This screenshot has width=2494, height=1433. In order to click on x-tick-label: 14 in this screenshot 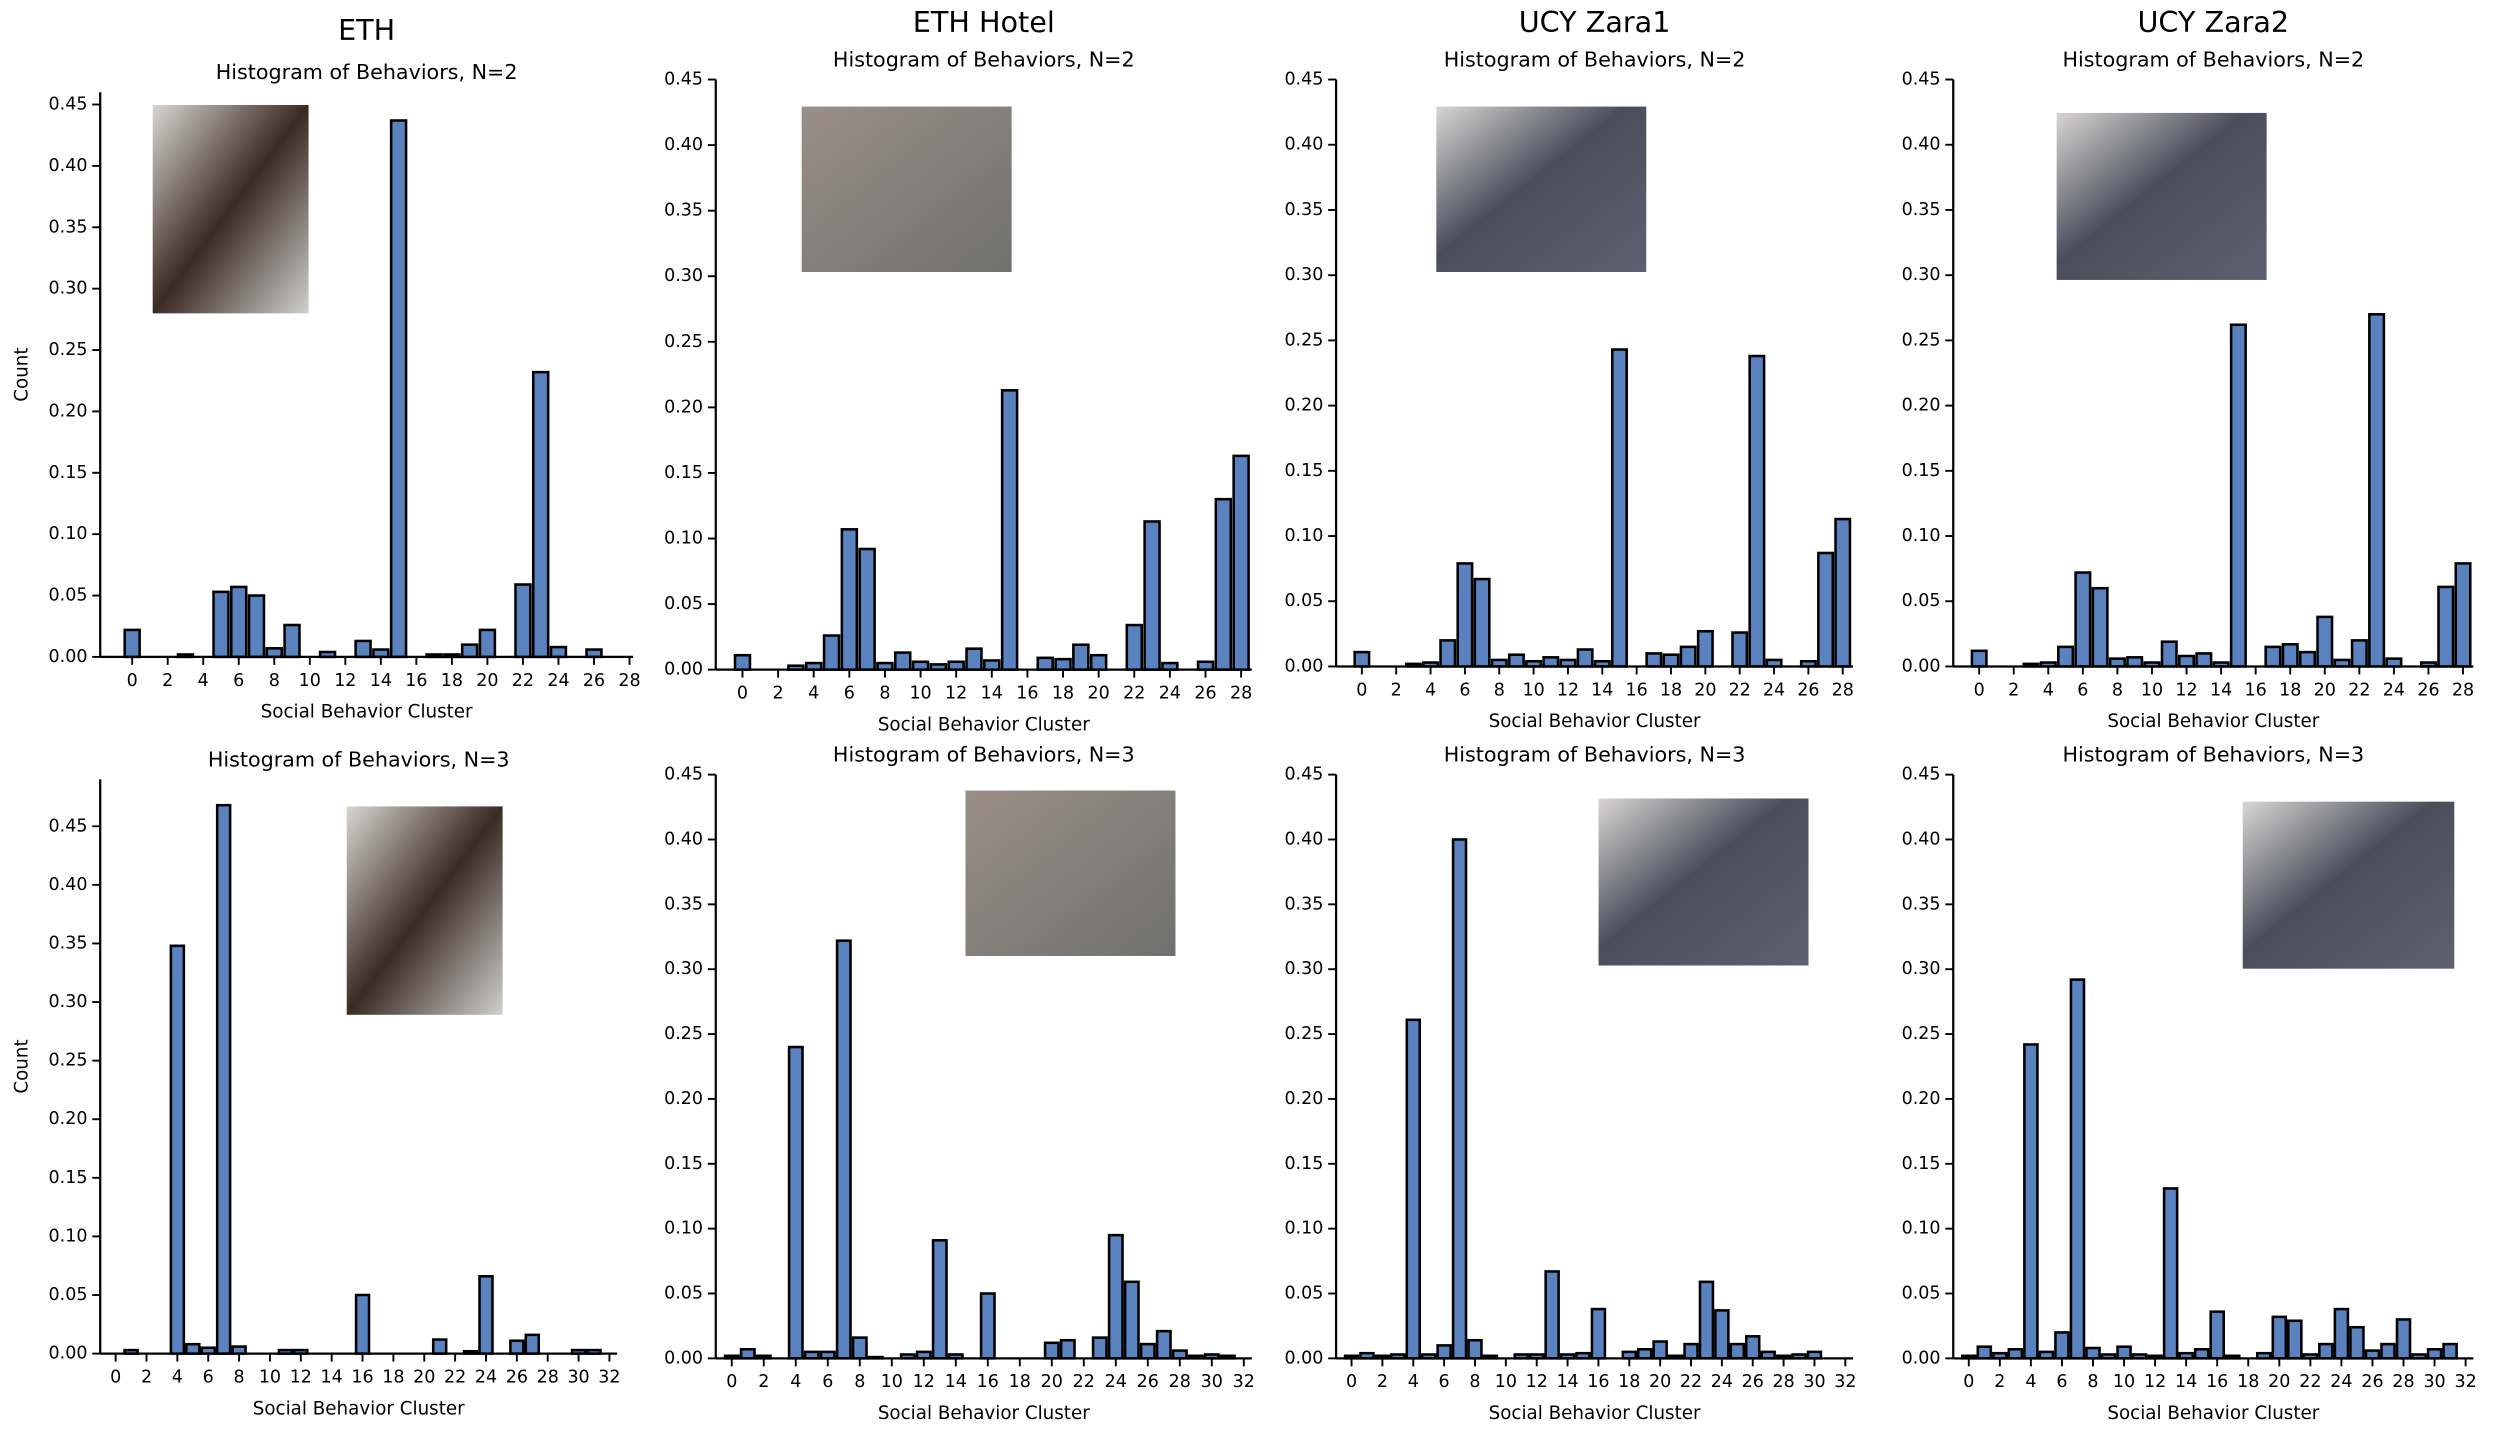, I will do `click(992, 694)`.